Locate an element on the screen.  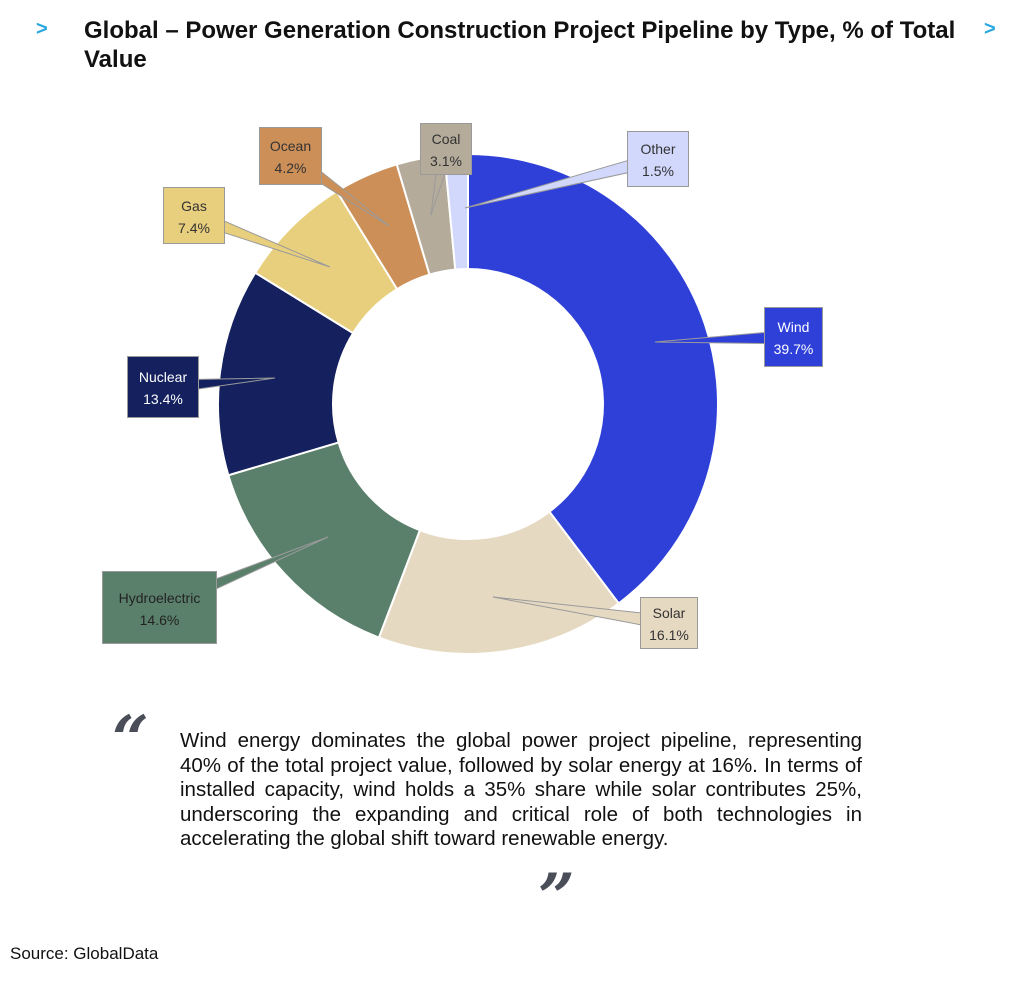
close-quote-mark: ” is located at coordinates (556, 897).